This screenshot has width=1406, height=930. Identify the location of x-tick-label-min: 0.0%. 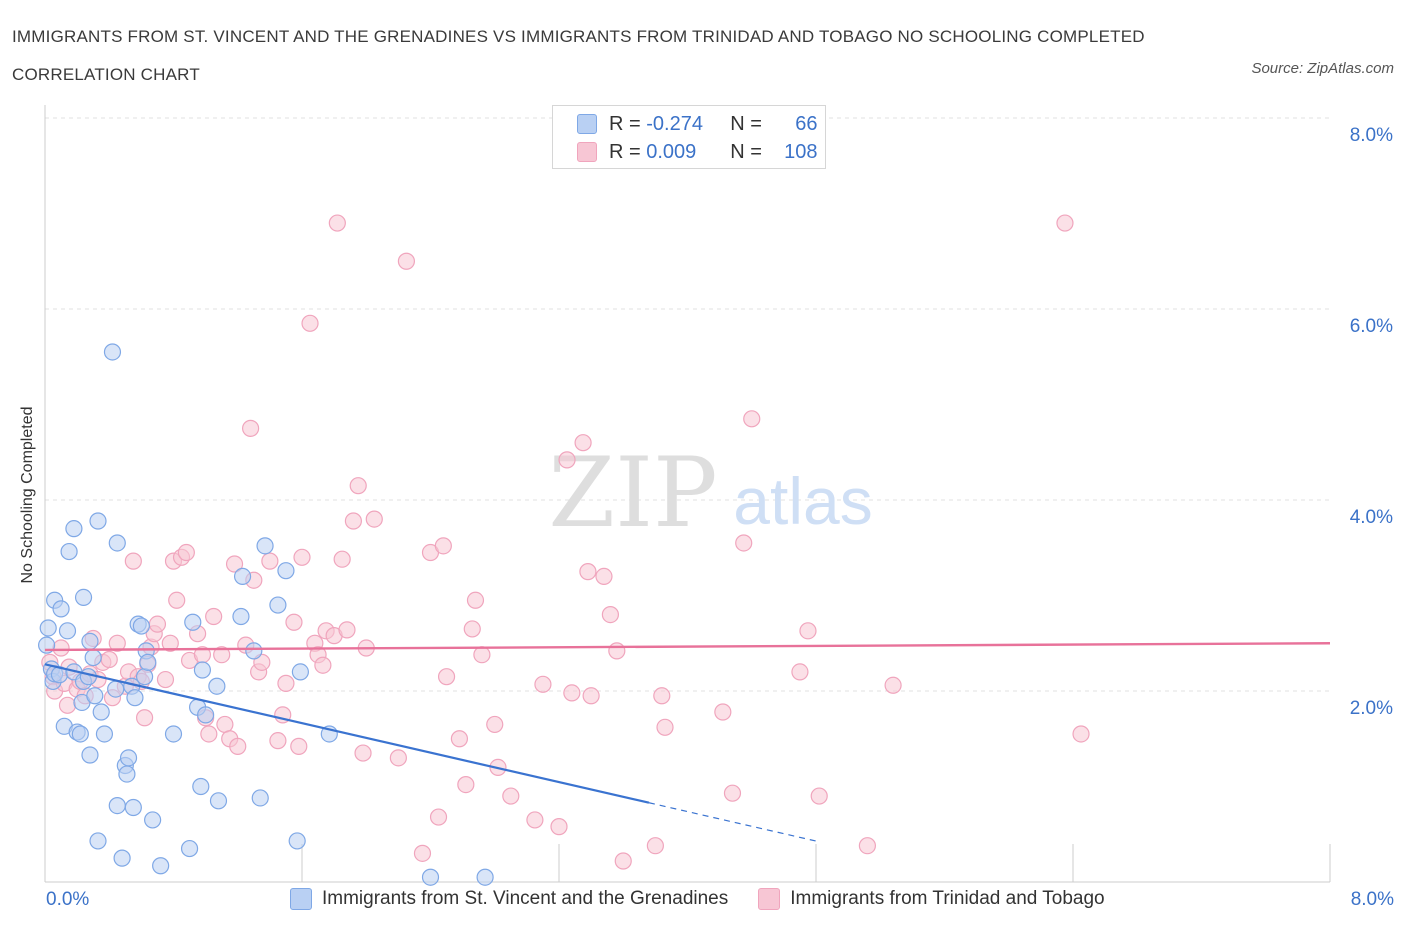
(68, 899).